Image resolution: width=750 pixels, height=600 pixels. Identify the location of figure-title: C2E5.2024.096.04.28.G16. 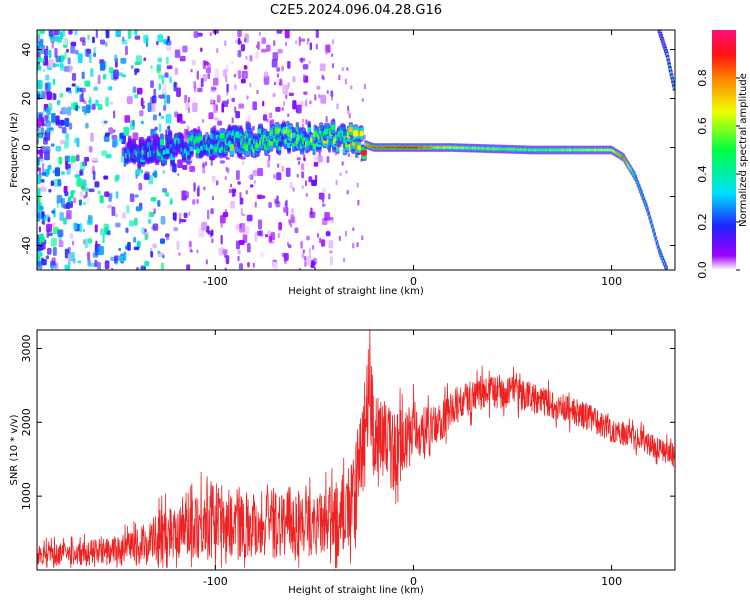
(356, 10).